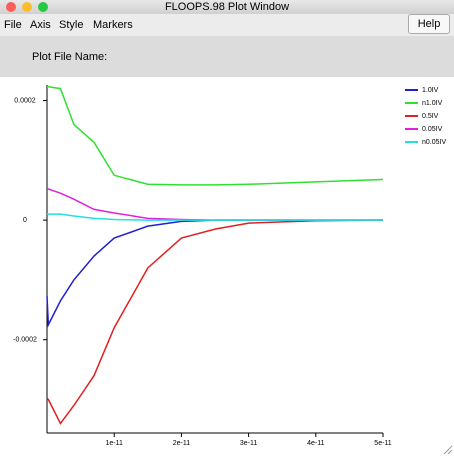 The image size is (454, 456). I want to click on menu-item: Markers, so click(113, 25).